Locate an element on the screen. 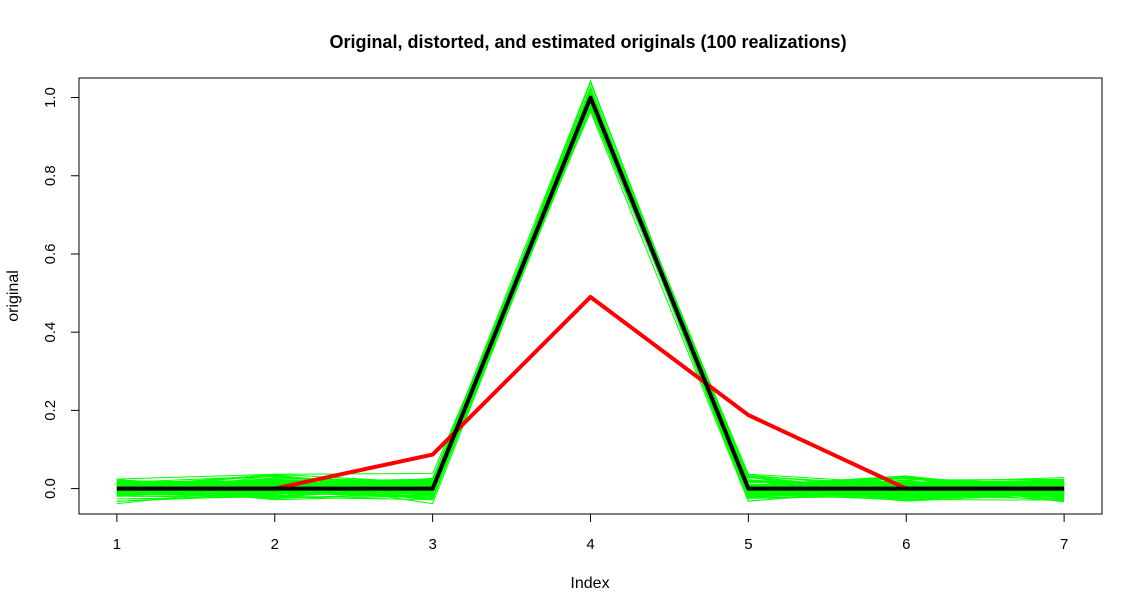 This screenshot has height=612, width=1143. x-tick-label: 6 is located at coordinates (906, 544).